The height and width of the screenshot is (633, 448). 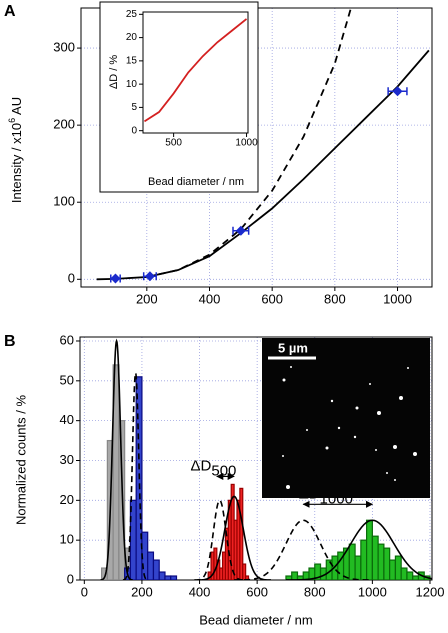 What do you see at coordinates (67, 459) in the screenshot?
I see `y-tick-label: 30` at bounding box center [67, 459].